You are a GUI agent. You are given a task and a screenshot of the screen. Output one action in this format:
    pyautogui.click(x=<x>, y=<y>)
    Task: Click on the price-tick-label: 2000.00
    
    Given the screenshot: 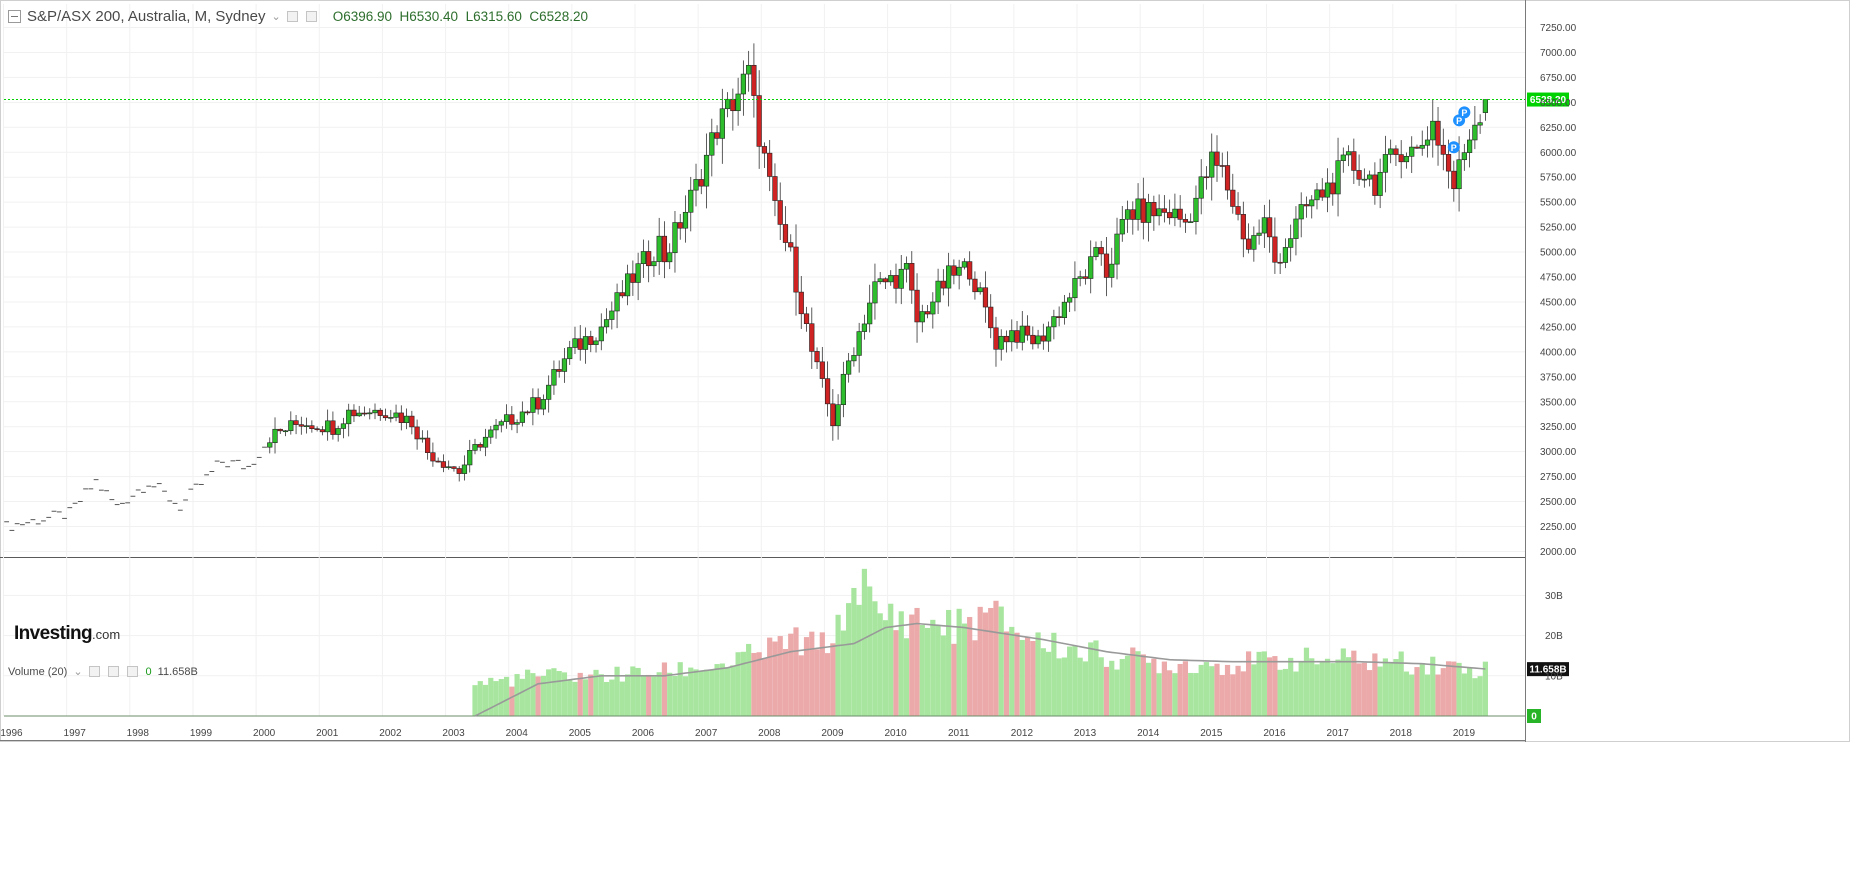 What is the action you would take?
    pyautogui.click(x=1558, y=552)
    